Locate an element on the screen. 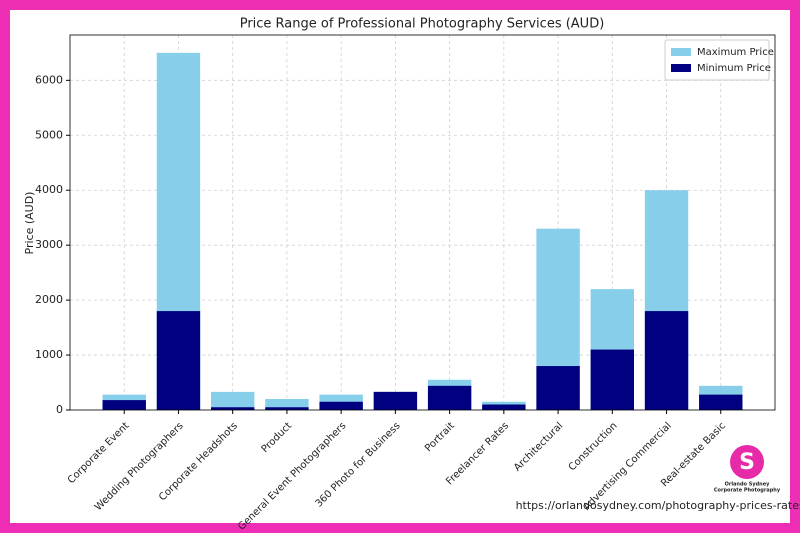 This screenshot has width=800, height=533. logo: S Orlando Sydney Corporate Photography is located at coordinates (747, 469).